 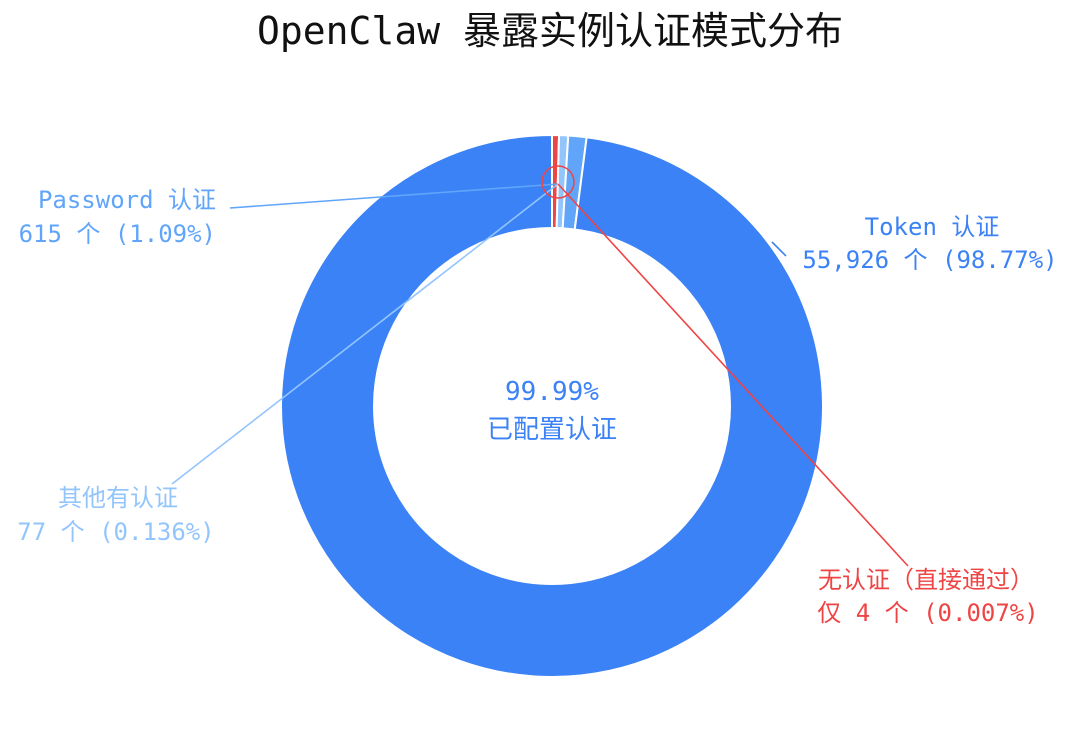 What do you see at coordinates (926, 580) in the screenshot?
I see `none-label-name: 无认证（直接通过）` at bounding box center [926, 580].